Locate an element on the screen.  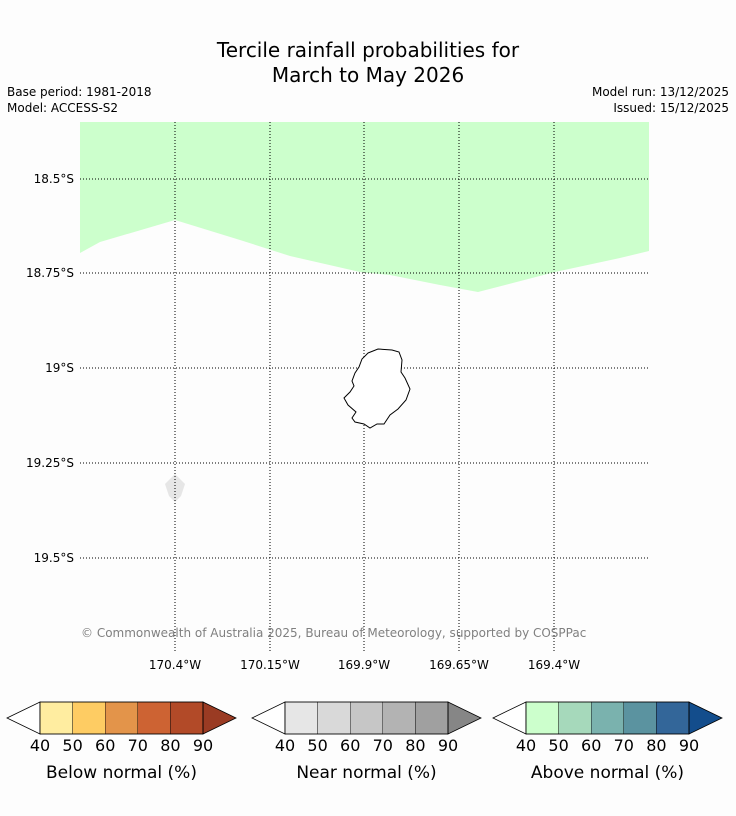
island-coastline is located at coordinates (377, 388).